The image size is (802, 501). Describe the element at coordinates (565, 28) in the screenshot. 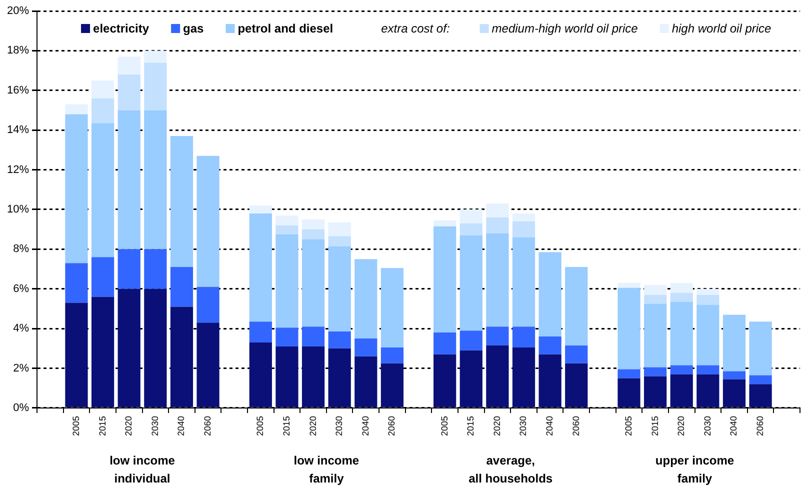

I see `legend-label: medium-high world oil price` at that location.